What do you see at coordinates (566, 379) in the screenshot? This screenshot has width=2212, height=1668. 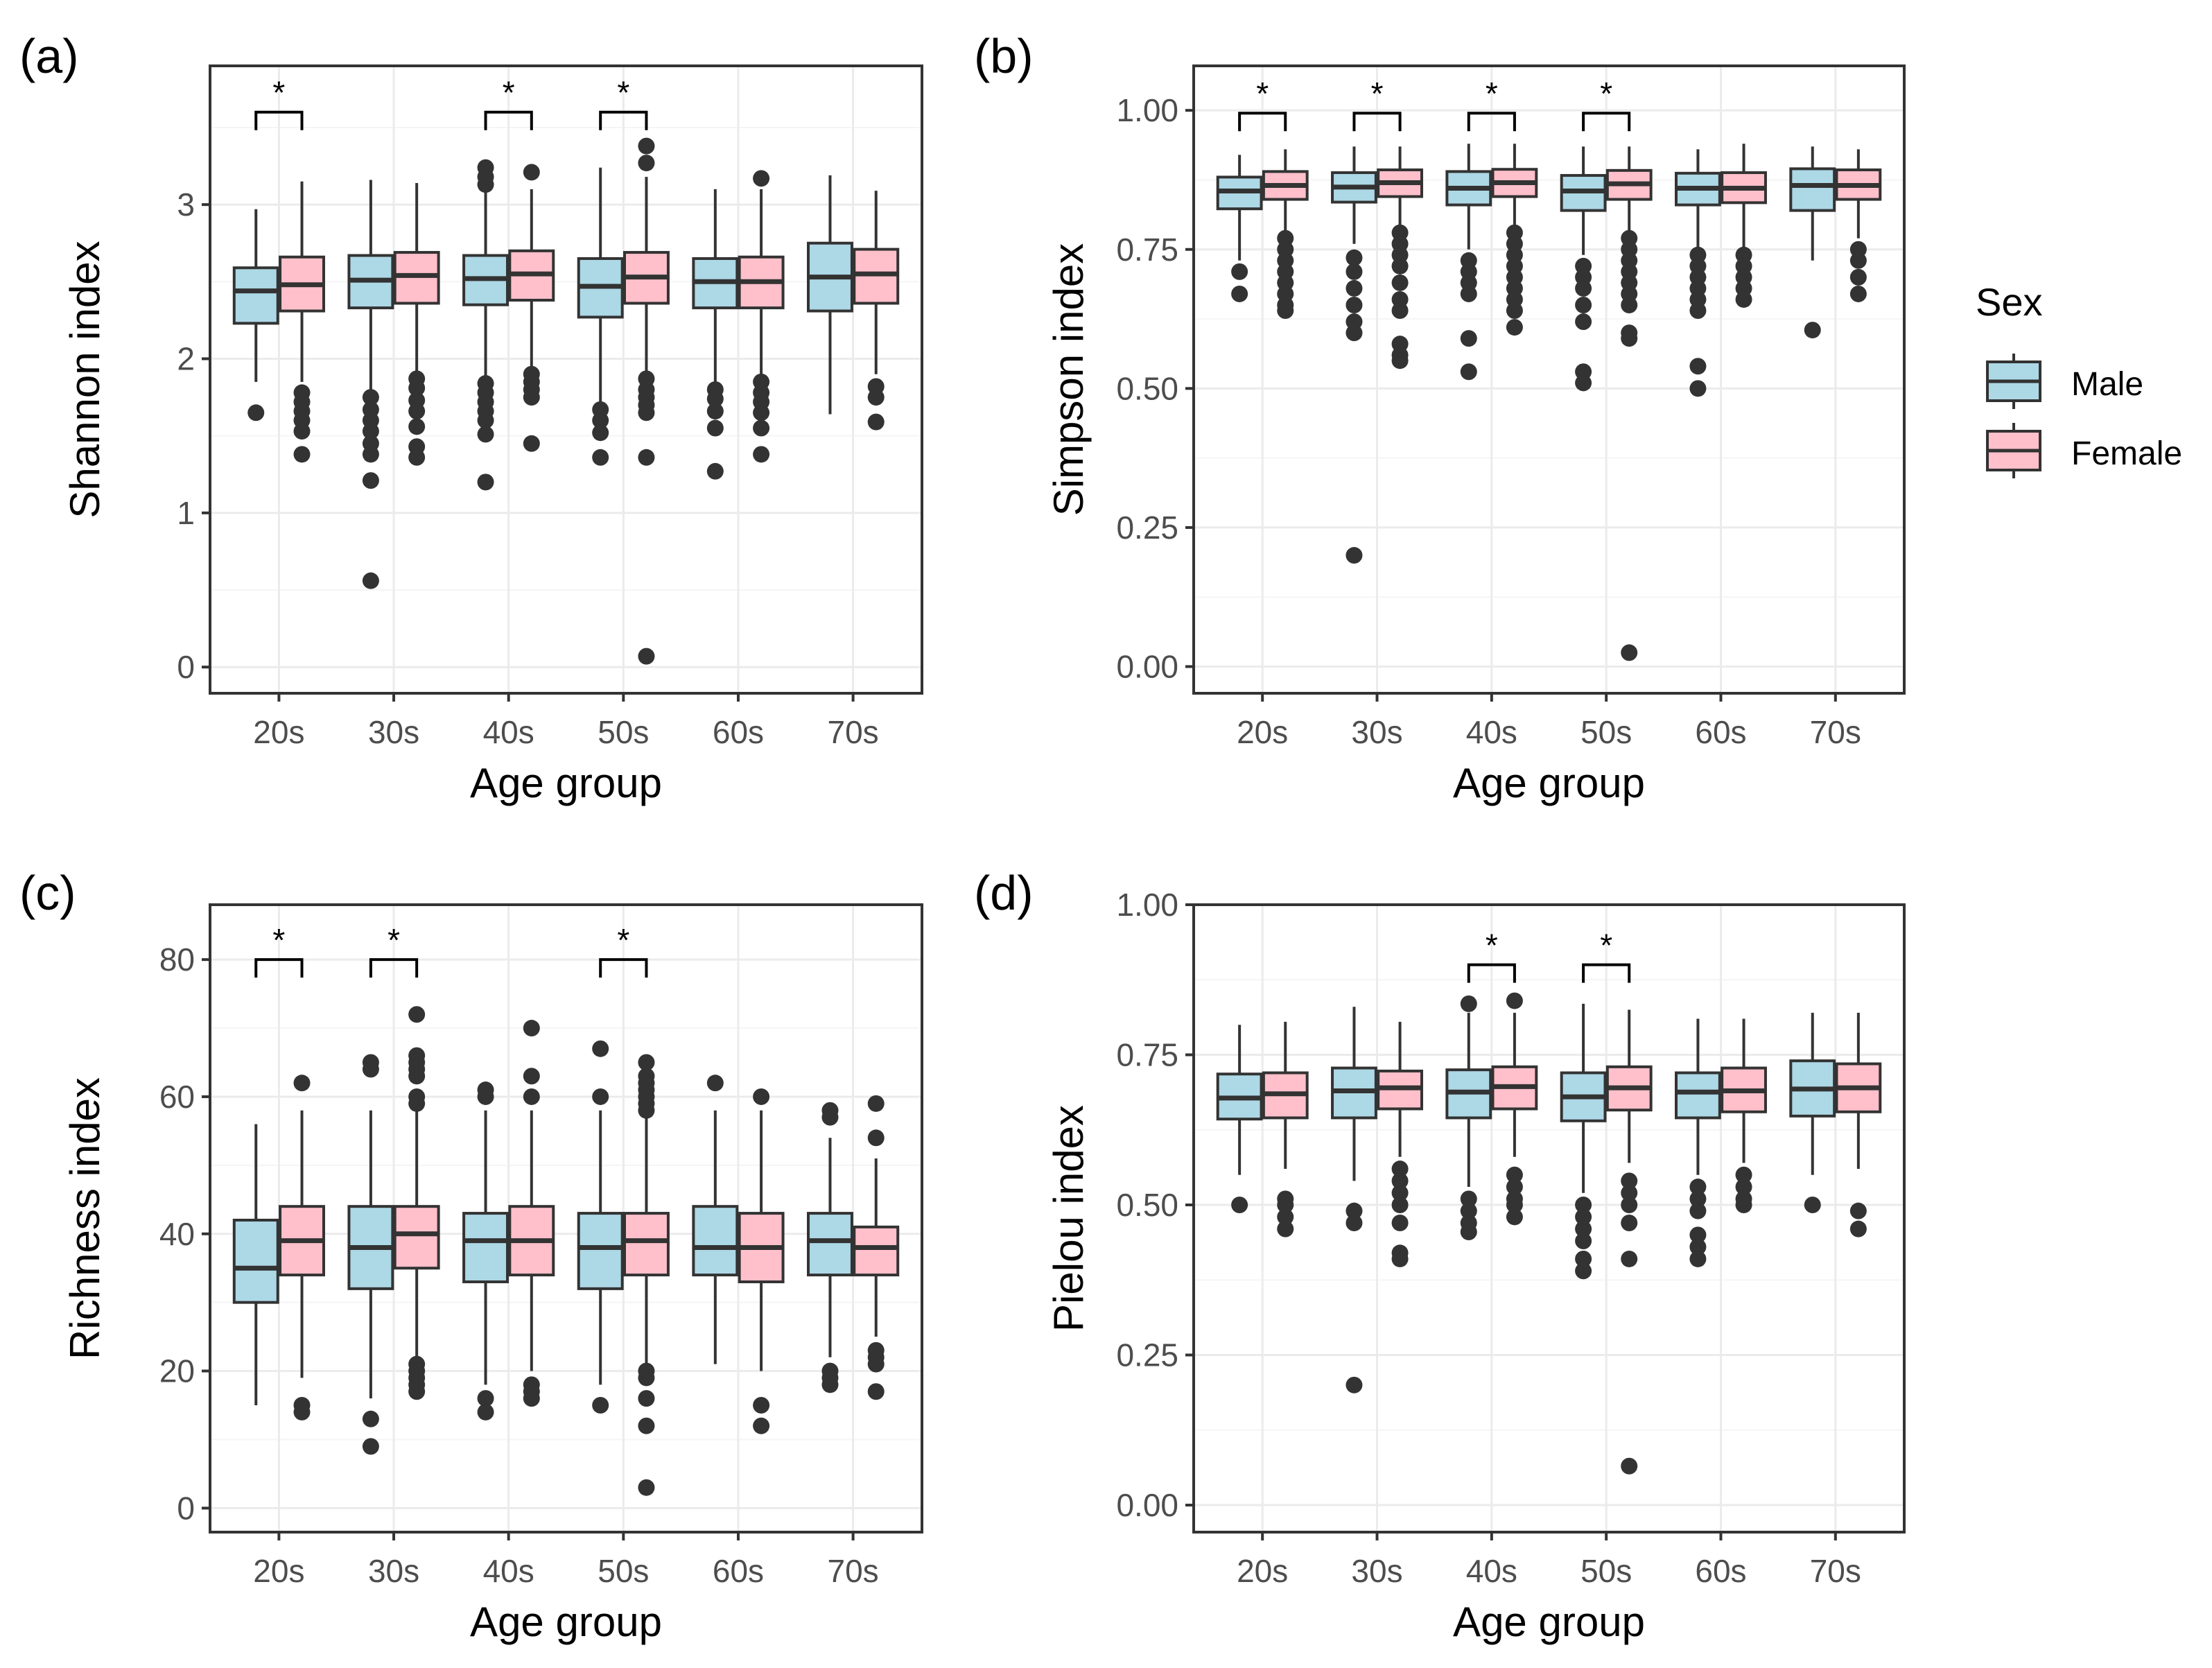 I see `plot-background` at bounding box center [566, 379].